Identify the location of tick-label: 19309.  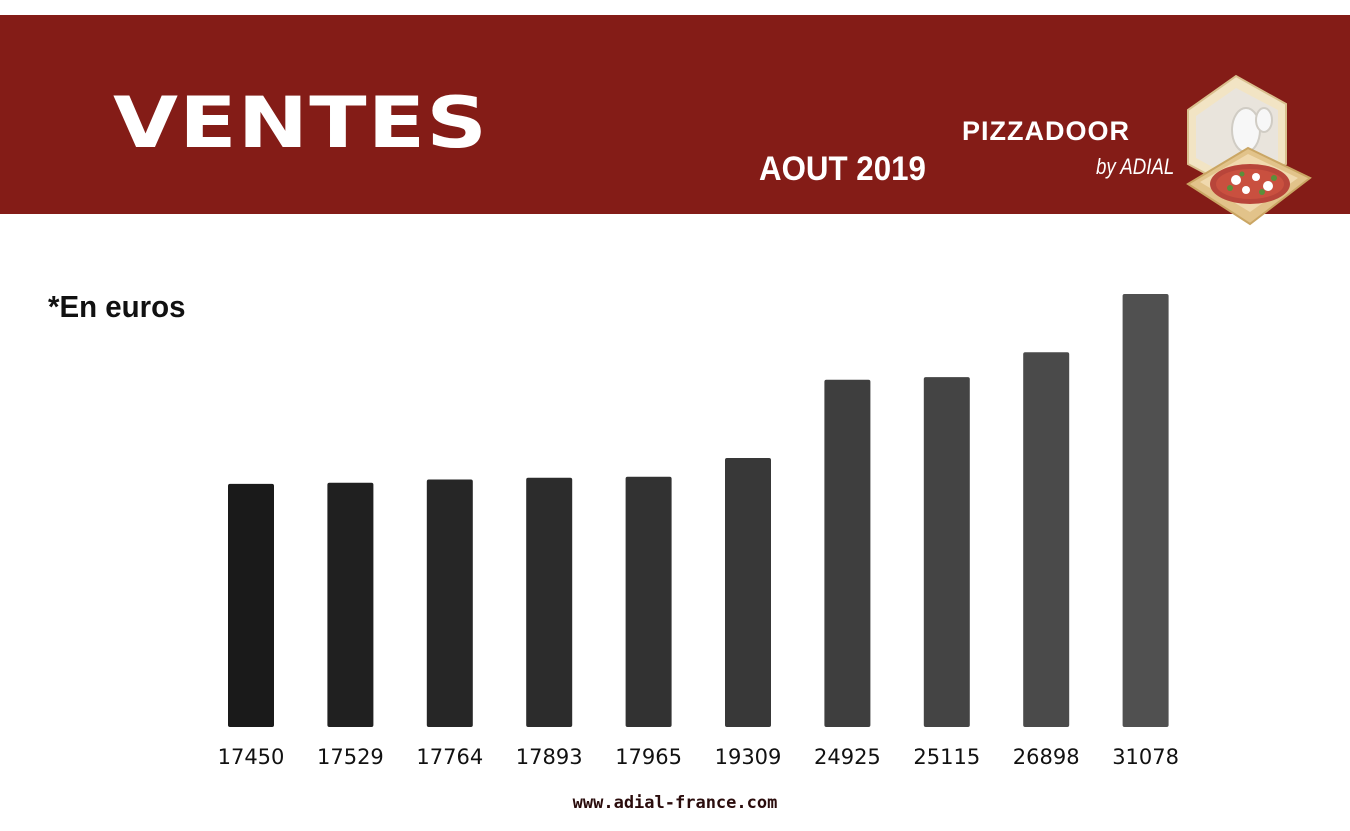
(748, 757).